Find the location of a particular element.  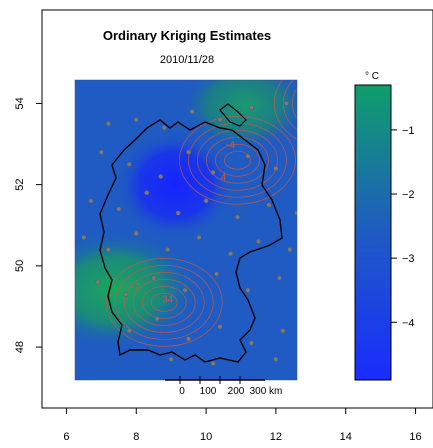

x-tick-label: 10 is located at coordinates (206, 437).